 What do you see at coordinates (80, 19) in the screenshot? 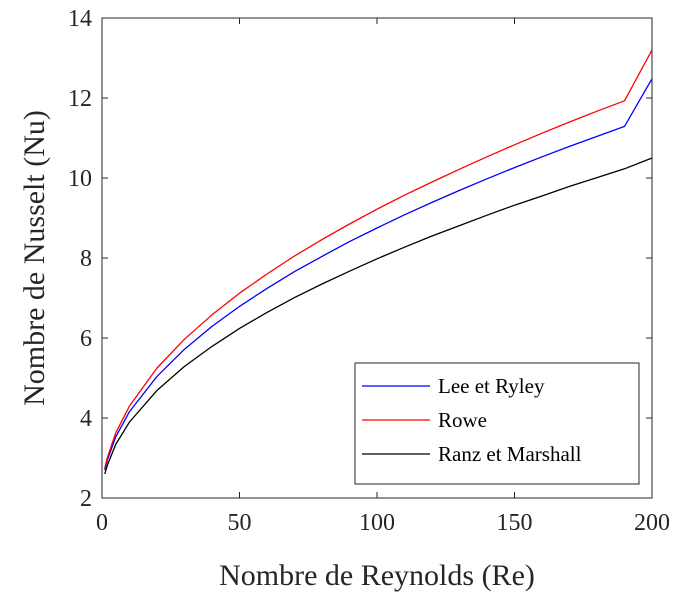
I see `y-tick-label: 14` at bounding box center [80, 19].